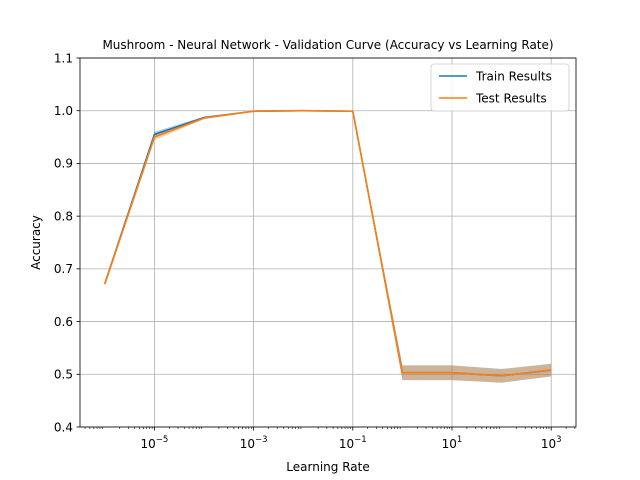  I want to click on legend-label-1: Train Results, so click(513, 77).